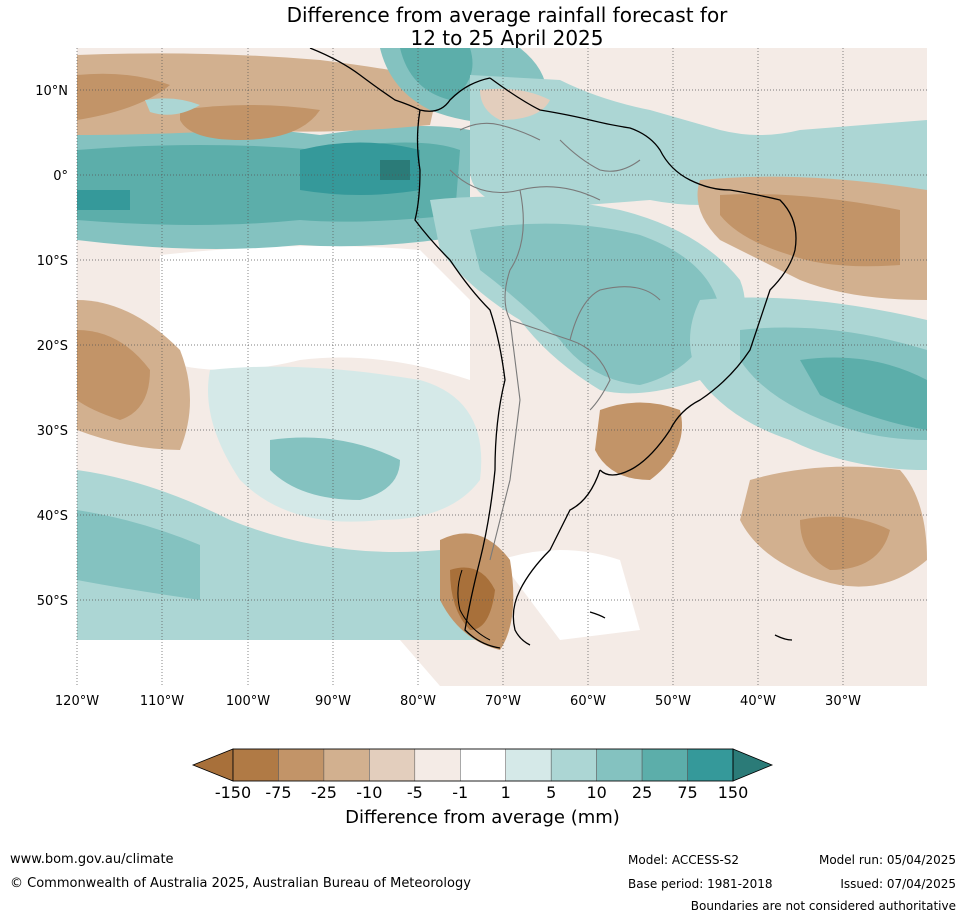  Describe the element at coordinates (700, 884) in the screenshot. I see `base-period: Base period: 1981-2018` at that location.